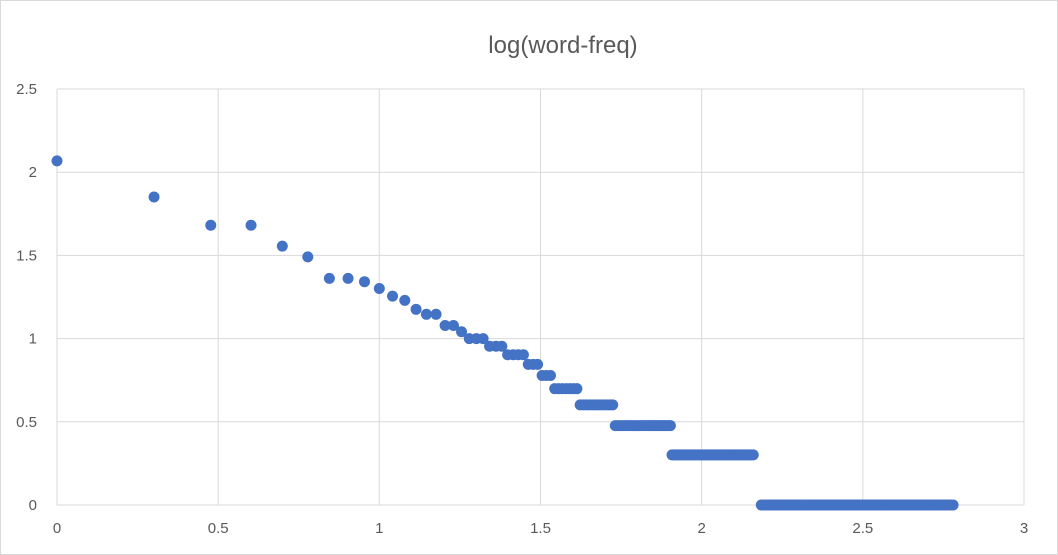 This screenshot has width=1058, height=555. I want to click on y-tick-label: 2, so click(33, 172).